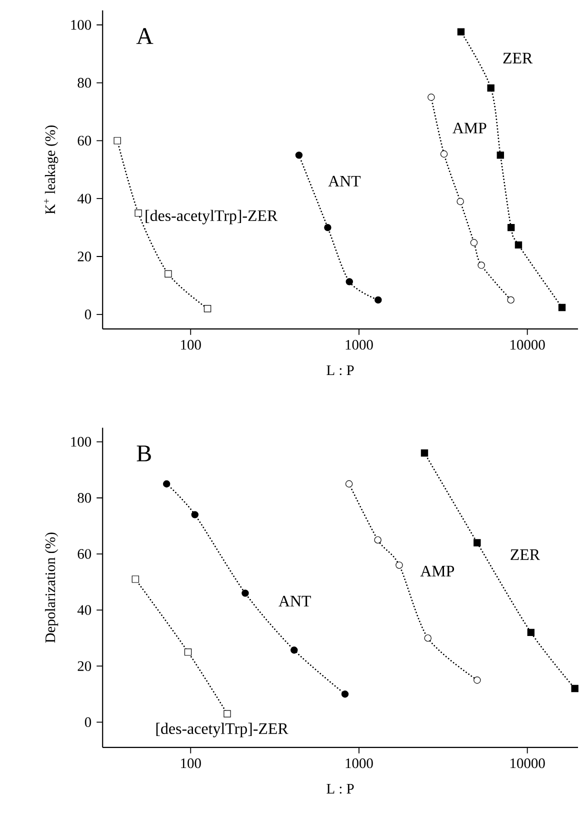 The height and width of the screenshot is (824, 581). What do you see at coordinates (145, 36) in the screenshot?
I see `annotation: A` at bounding box center [145, 36].